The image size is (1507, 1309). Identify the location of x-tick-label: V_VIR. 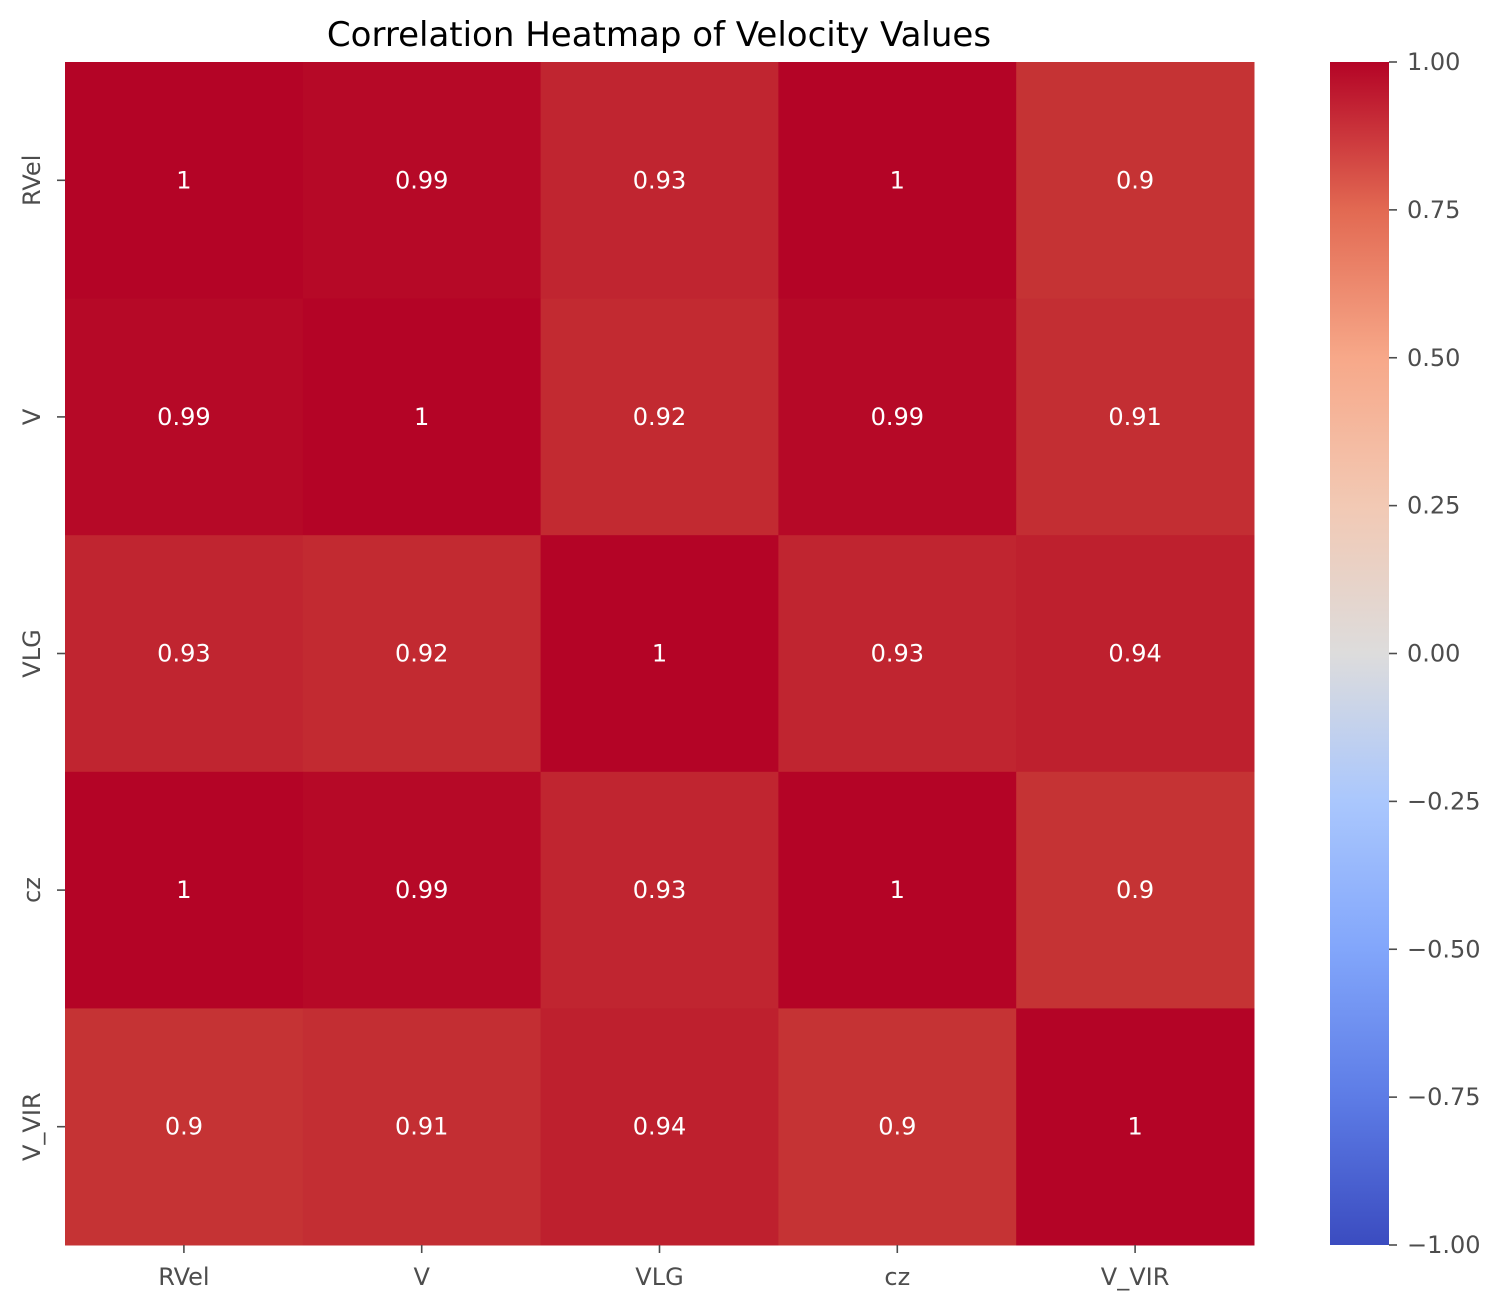
(1135, 1277).